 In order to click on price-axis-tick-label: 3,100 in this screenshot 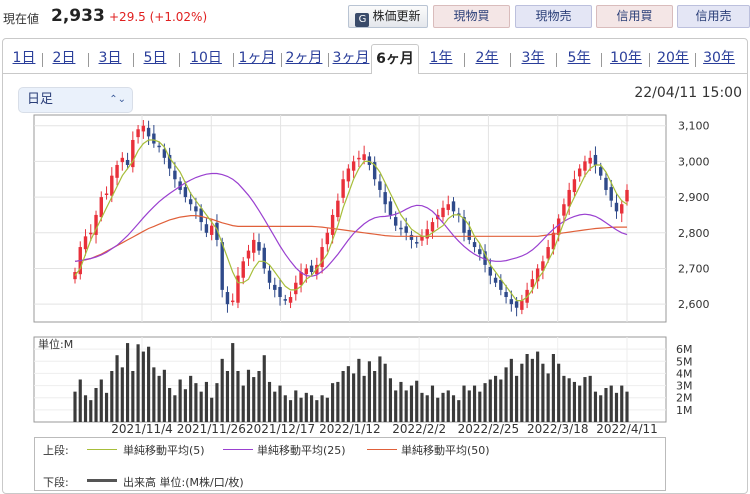, I will do `click(694, 126)`.